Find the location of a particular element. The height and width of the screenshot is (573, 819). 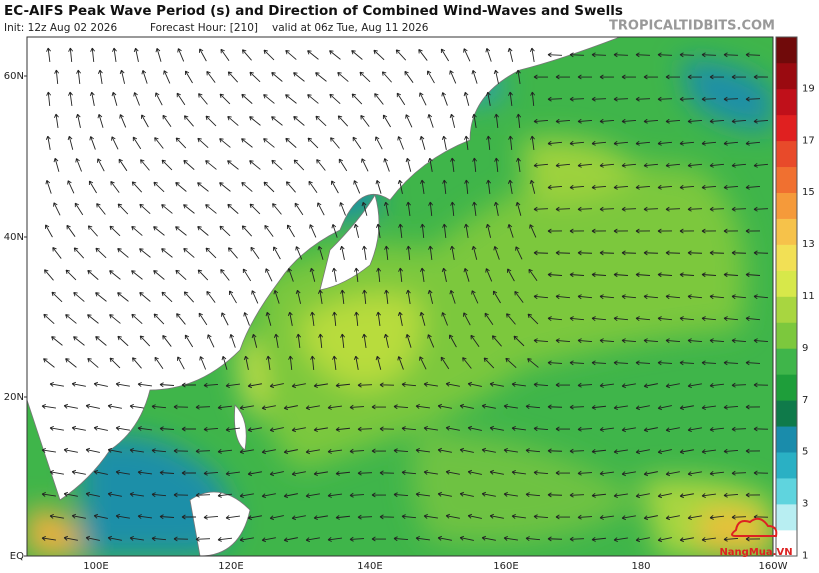

init-time: Init: 12z Aug 02 2026 is located at coordinates (60, 28).